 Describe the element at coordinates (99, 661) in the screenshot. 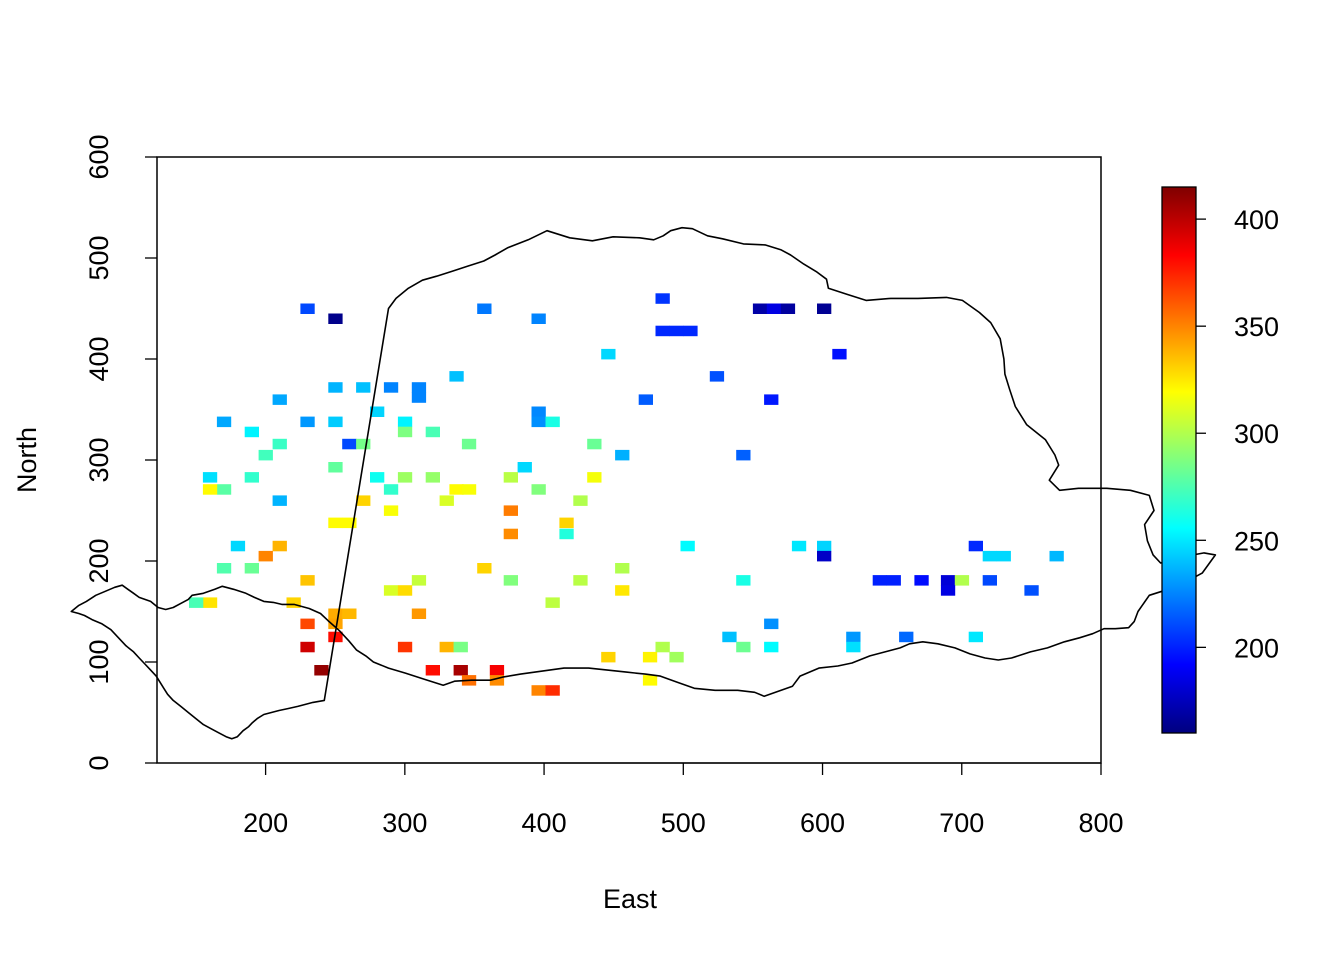

I see `y-tick-label: 100` at that location.